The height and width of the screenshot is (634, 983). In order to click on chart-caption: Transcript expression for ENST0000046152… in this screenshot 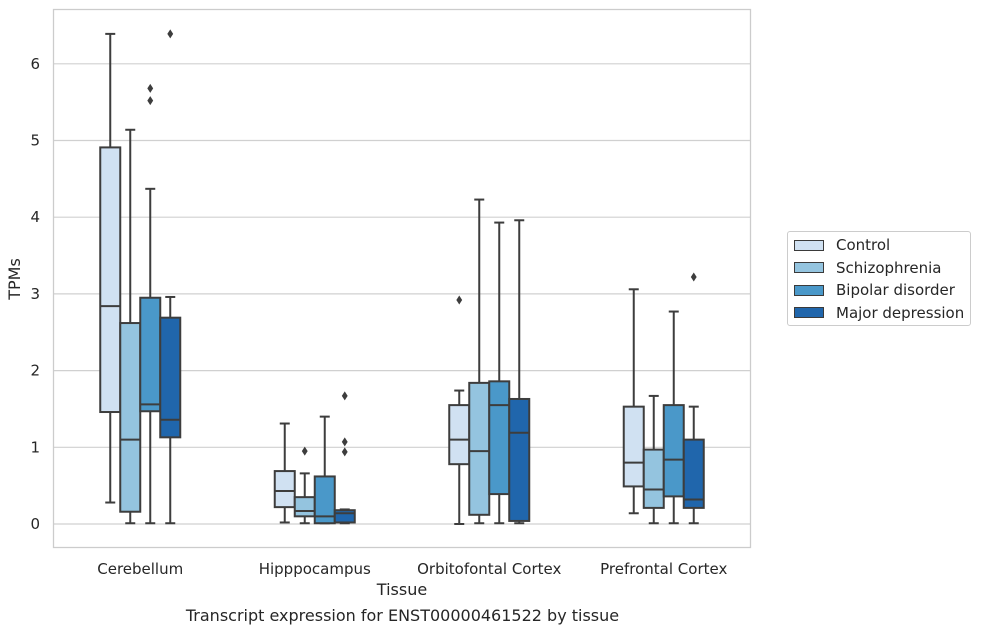, I will do `click(402, 615)`.